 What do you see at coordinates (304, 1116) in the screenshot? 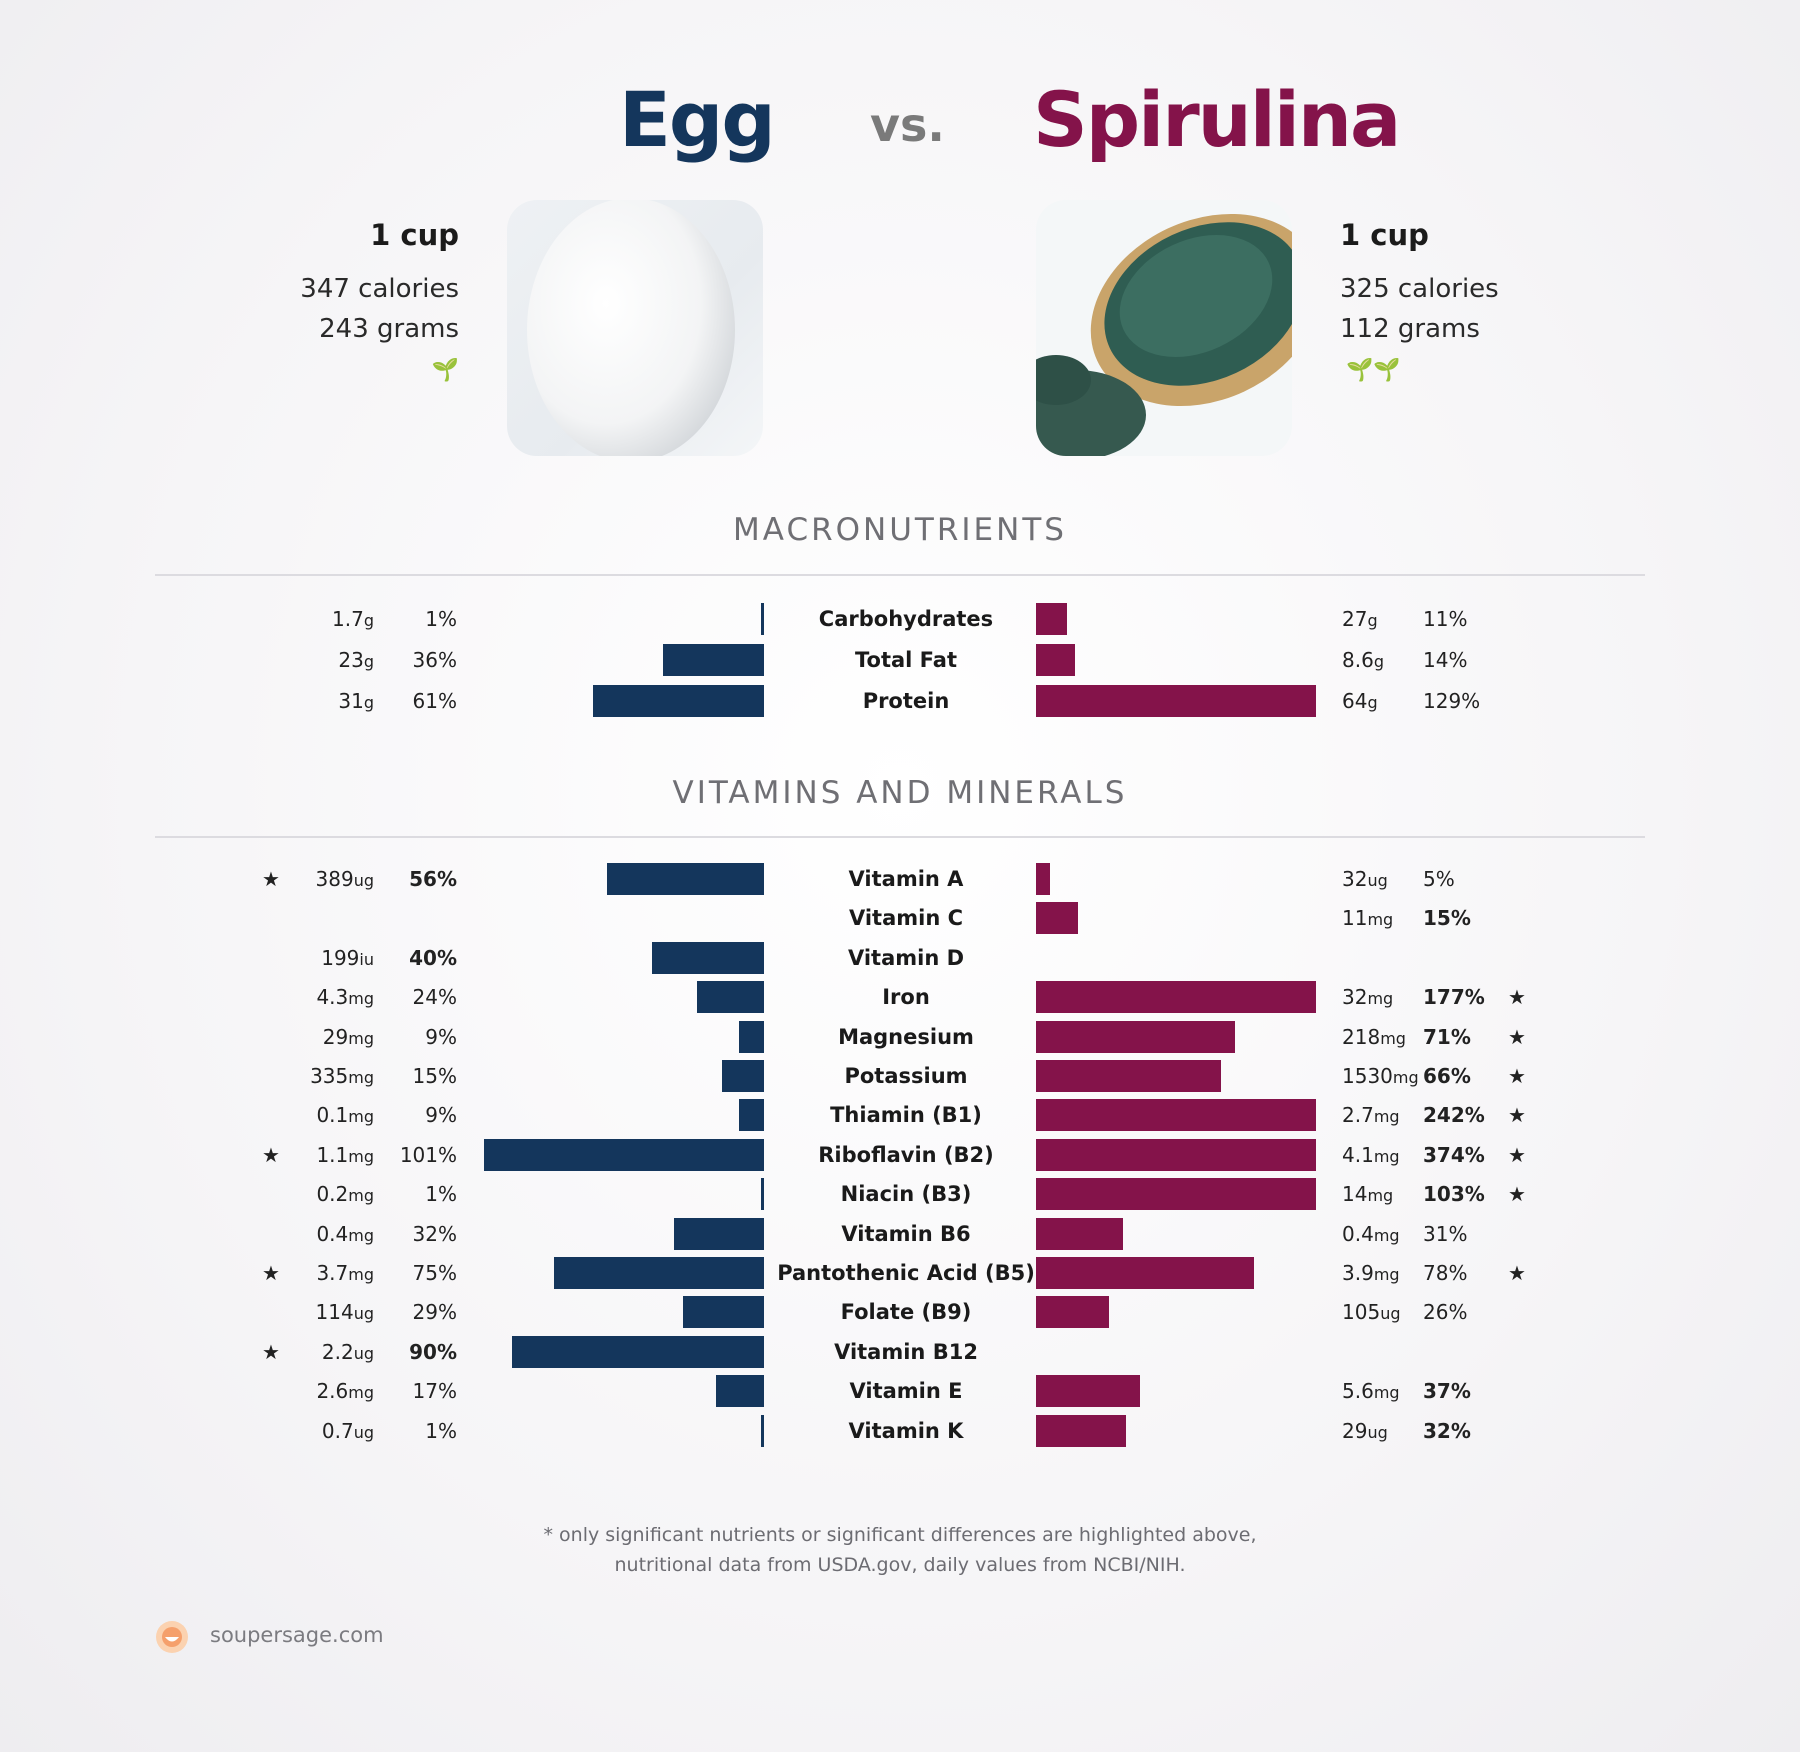
I see `left-amount: 0.1mg` at bounding box center [304, 1116].